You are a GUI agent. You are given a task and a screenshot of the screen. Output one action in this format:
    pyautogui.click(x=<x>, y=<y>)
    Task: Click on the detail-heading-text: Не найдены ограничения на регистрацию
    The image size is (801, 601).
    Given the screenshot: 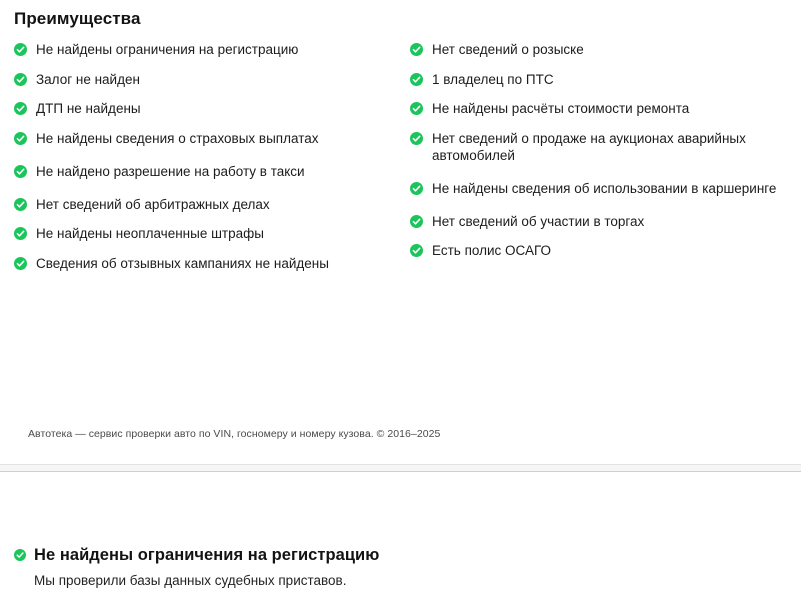 What is the action you would take?
    pyautogui.click(x=207, y=555)
    